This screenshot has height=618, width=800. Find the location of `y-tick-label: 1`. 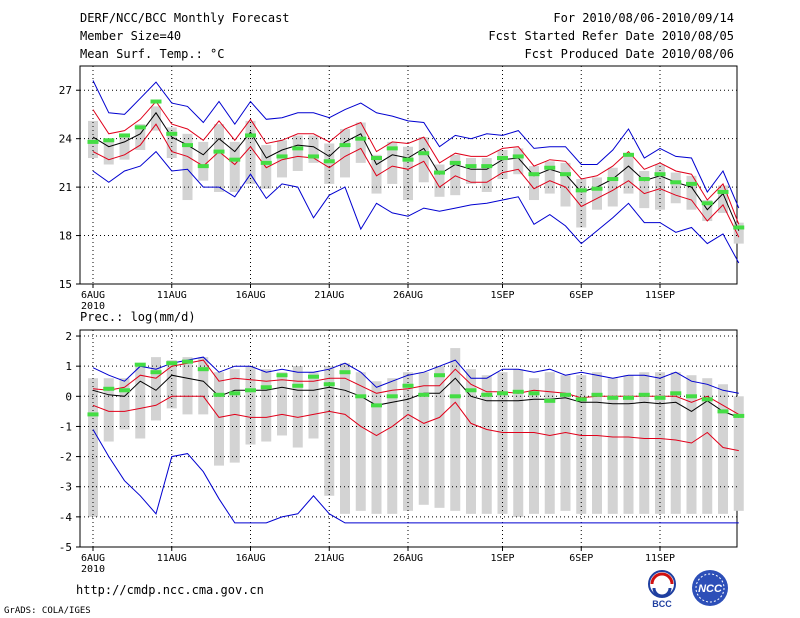

y-tick-label: 1 is located at coordinates (68, 366).